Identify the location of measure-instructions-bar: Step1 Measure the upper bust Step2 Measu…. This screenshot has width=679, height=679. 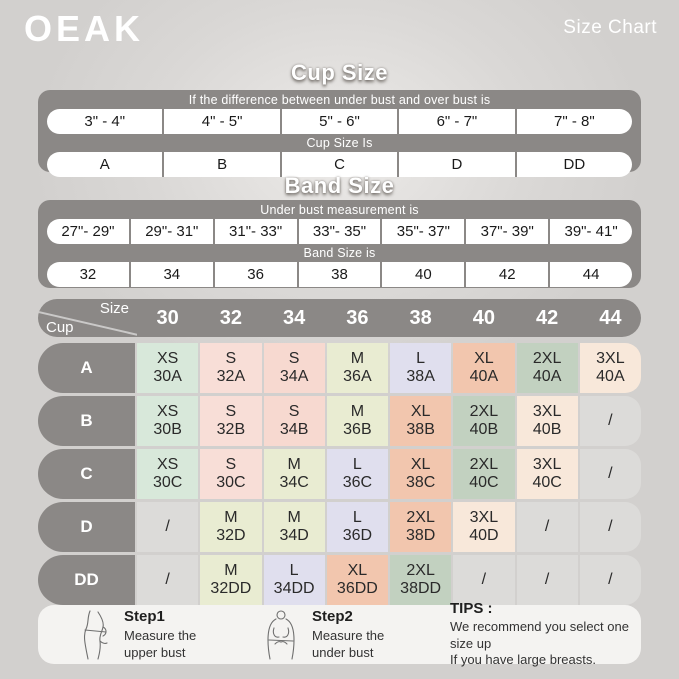
(339, 633).